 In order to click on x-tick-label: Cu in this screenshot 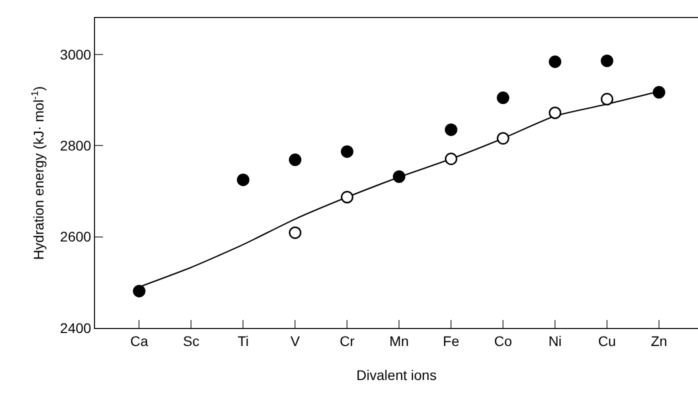, I will do `click(607, 340)`.